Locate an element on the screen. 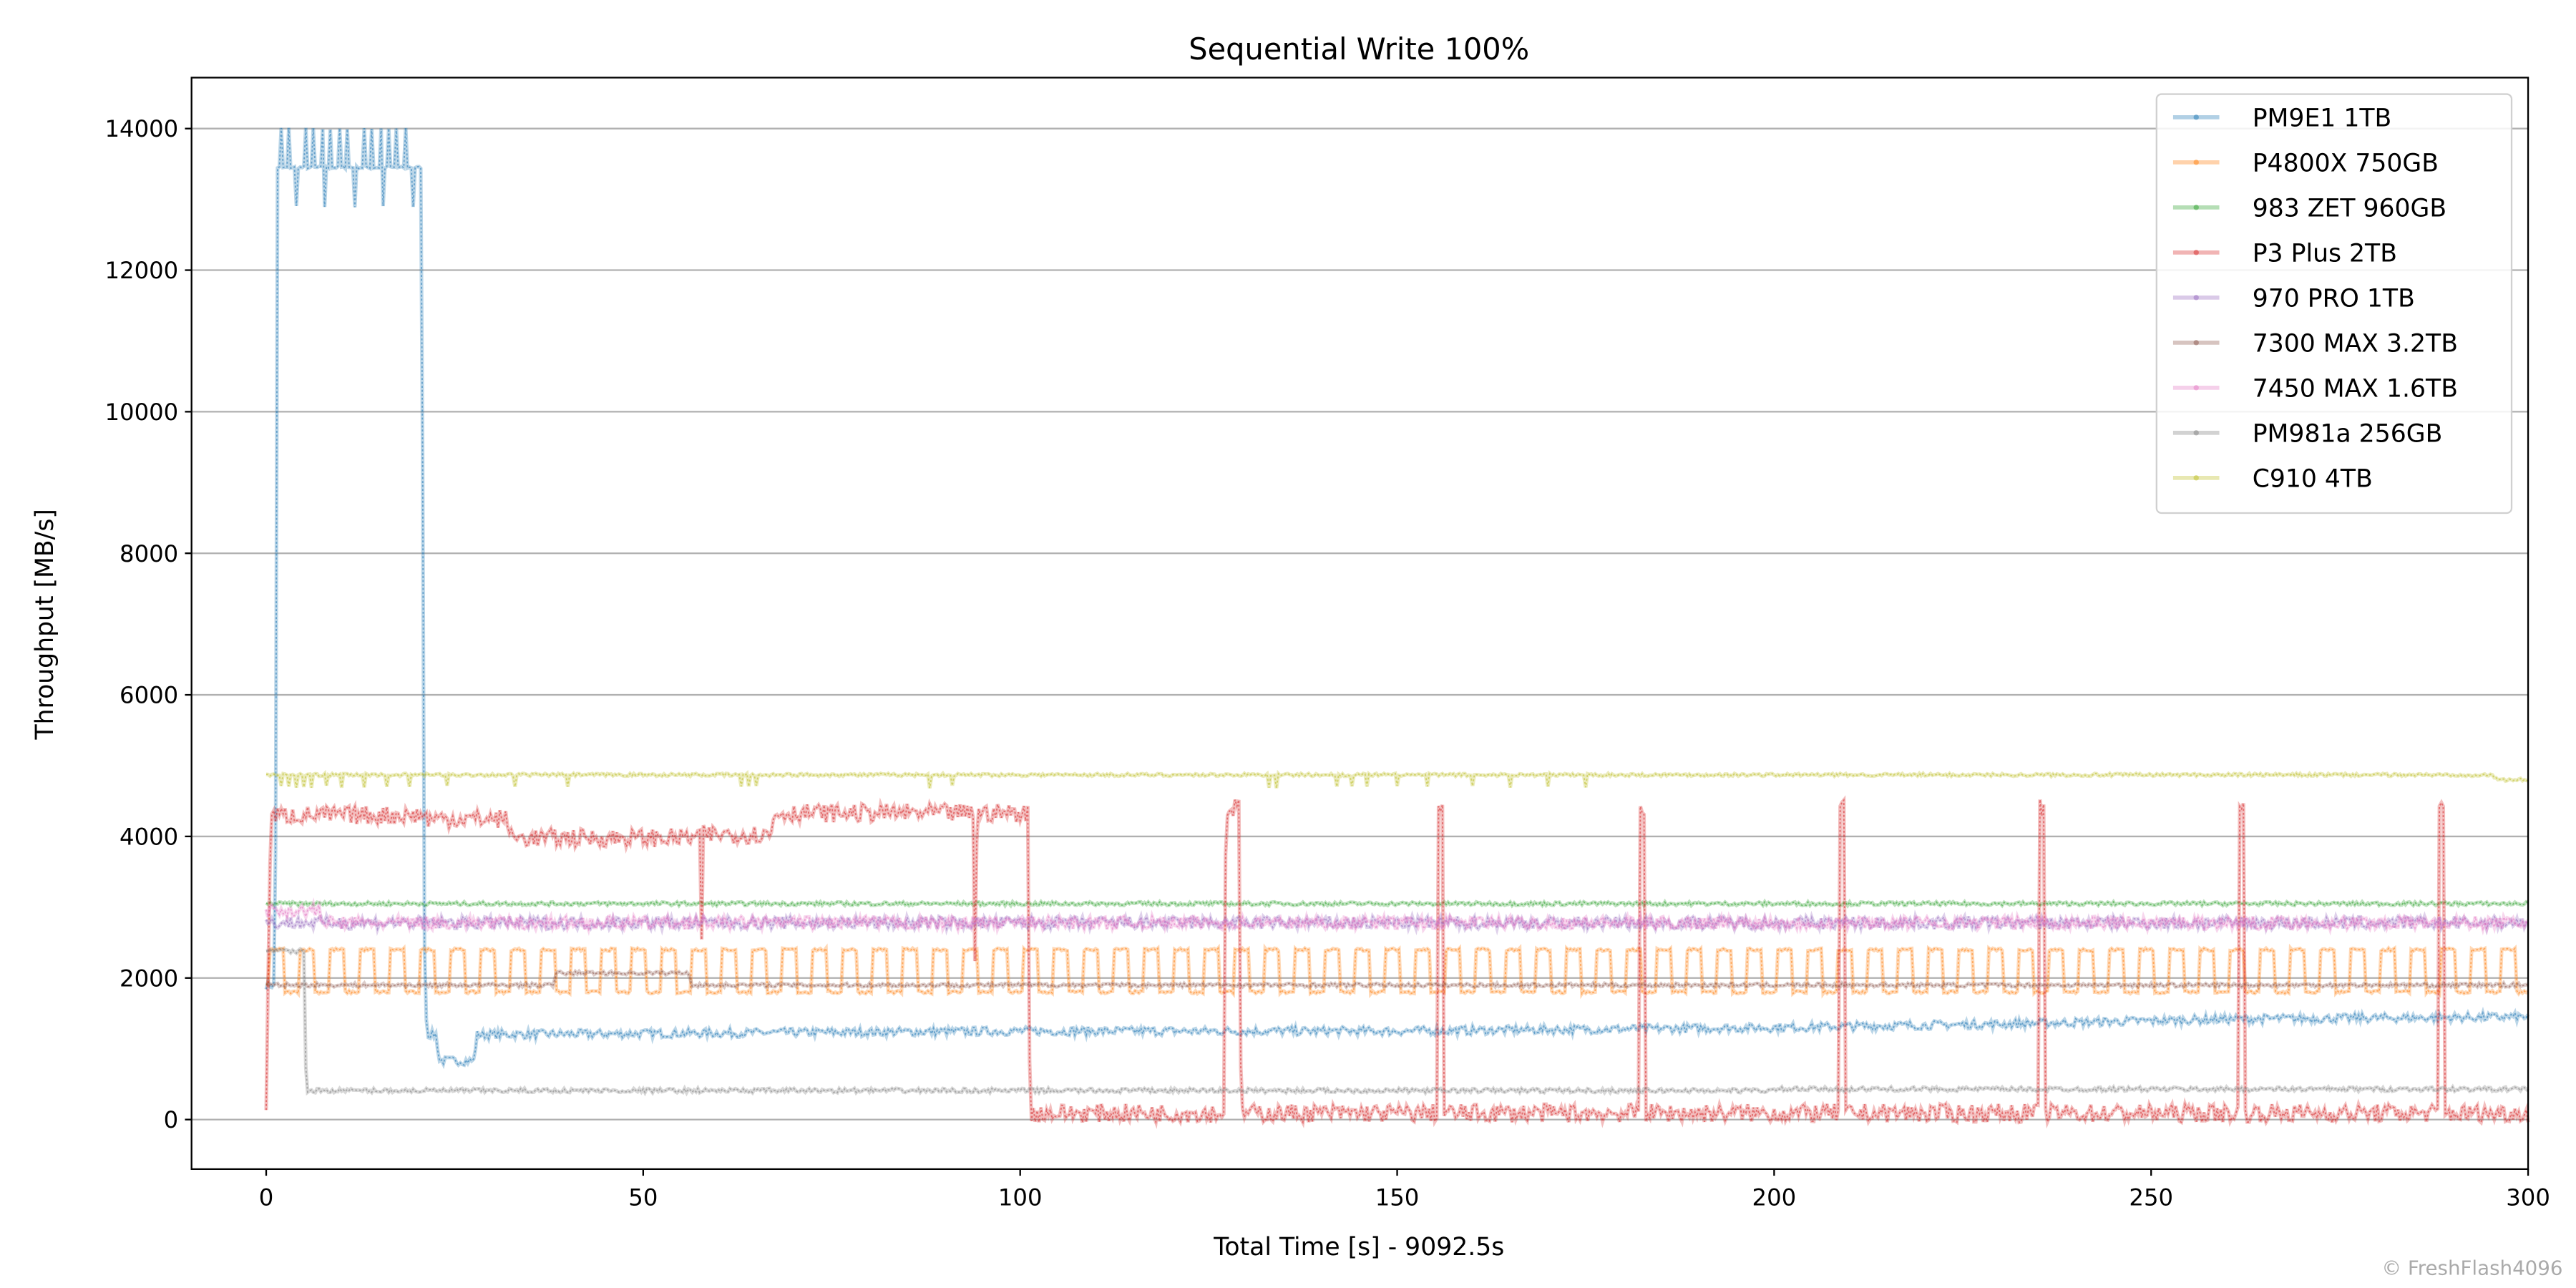 This screenshot has height=1288, width=2576. legend-label: PM9E1 1TB is located at coordinates (2322, 118).